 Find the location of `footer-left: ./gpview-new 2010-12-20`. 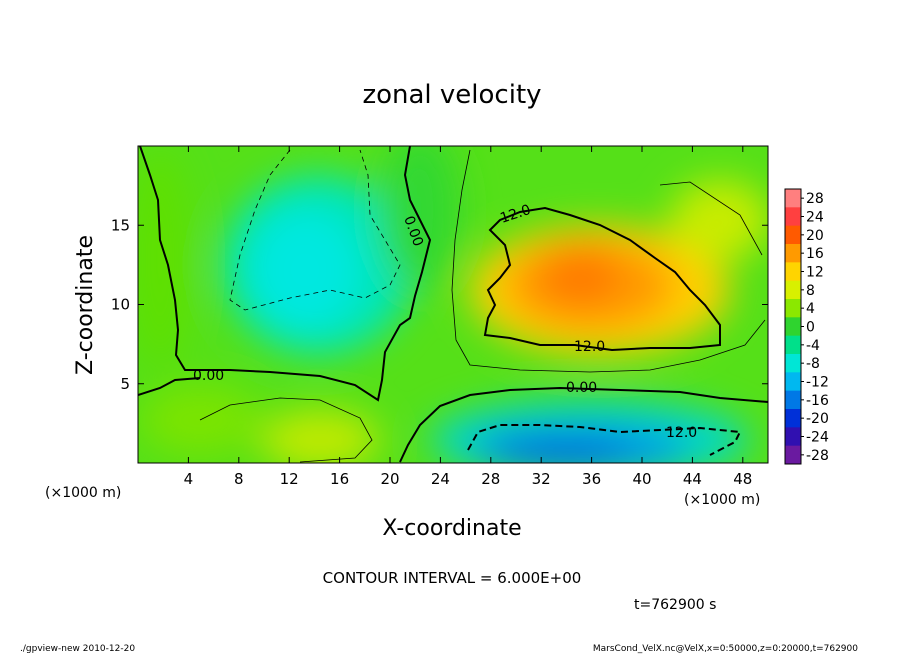

footer-left: ./gpview-new 2010-12-20 is located at coordinates (77, 649).